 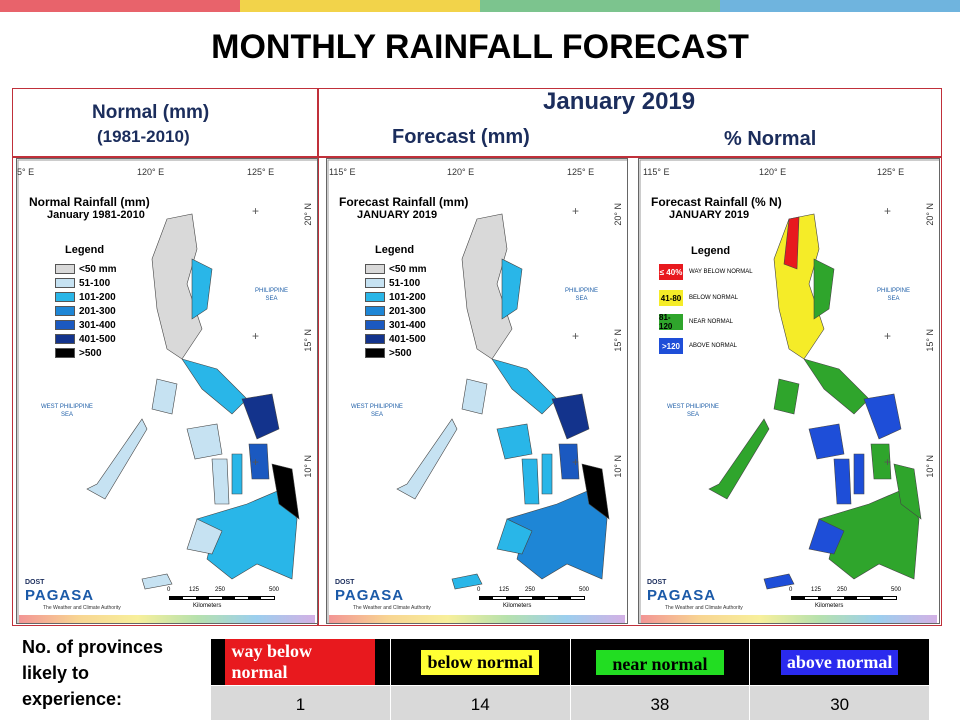 What do you see at coordinates (26, 172) in the screenshot?
I see `axis-lon-1: 5° E` at bounding box center [26, 172].